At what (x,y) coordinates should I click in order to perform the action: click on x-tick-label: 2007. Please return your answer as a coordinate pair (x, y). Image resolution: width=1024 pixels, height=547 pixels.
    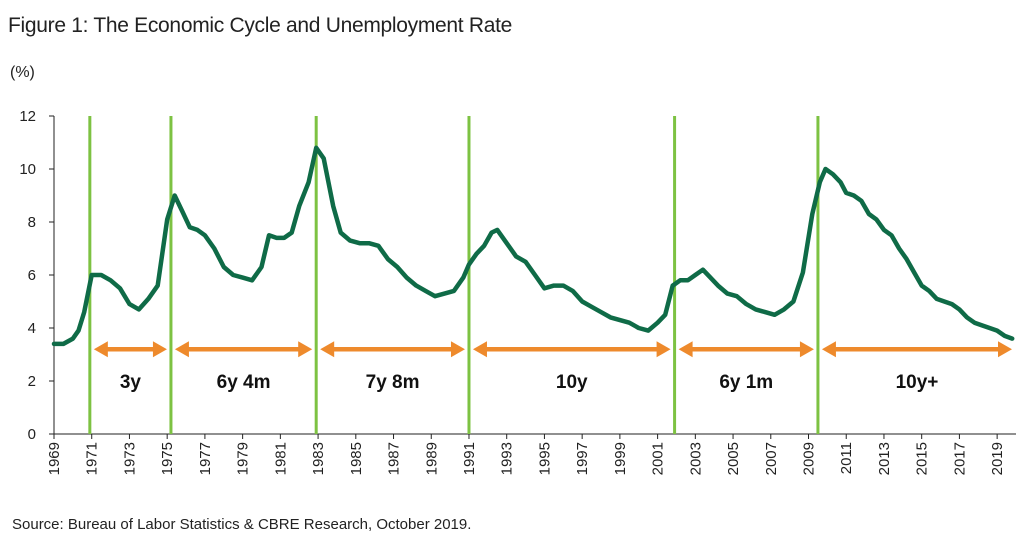
    Looking at the image, I should click on (771, 458).